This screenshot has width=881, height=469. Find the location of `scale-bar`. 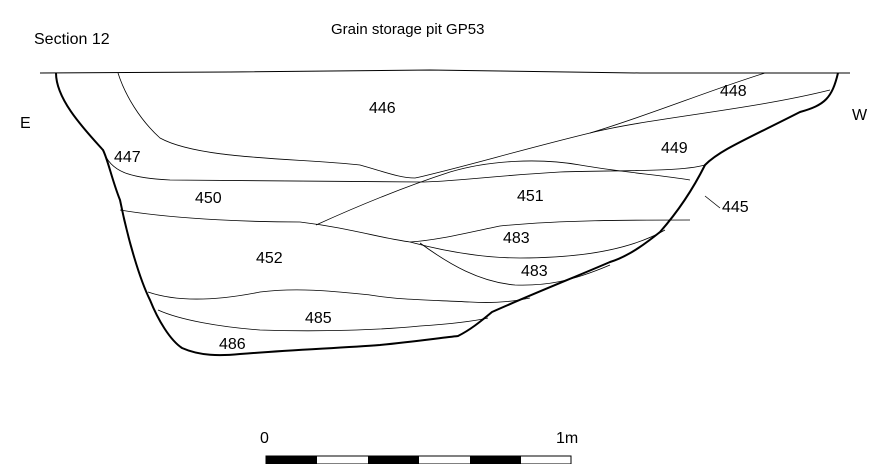

scale-bar is located at coordinates (418, 460).